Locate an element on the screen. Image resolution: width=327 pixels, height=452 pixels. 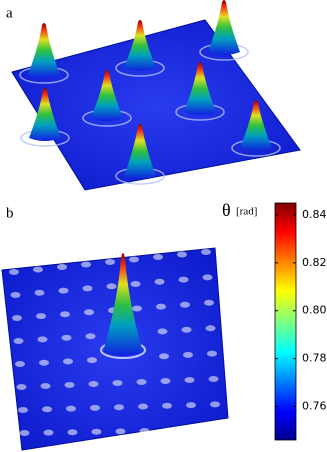
colorbar-title: θ is located at coordinates (226, 210).